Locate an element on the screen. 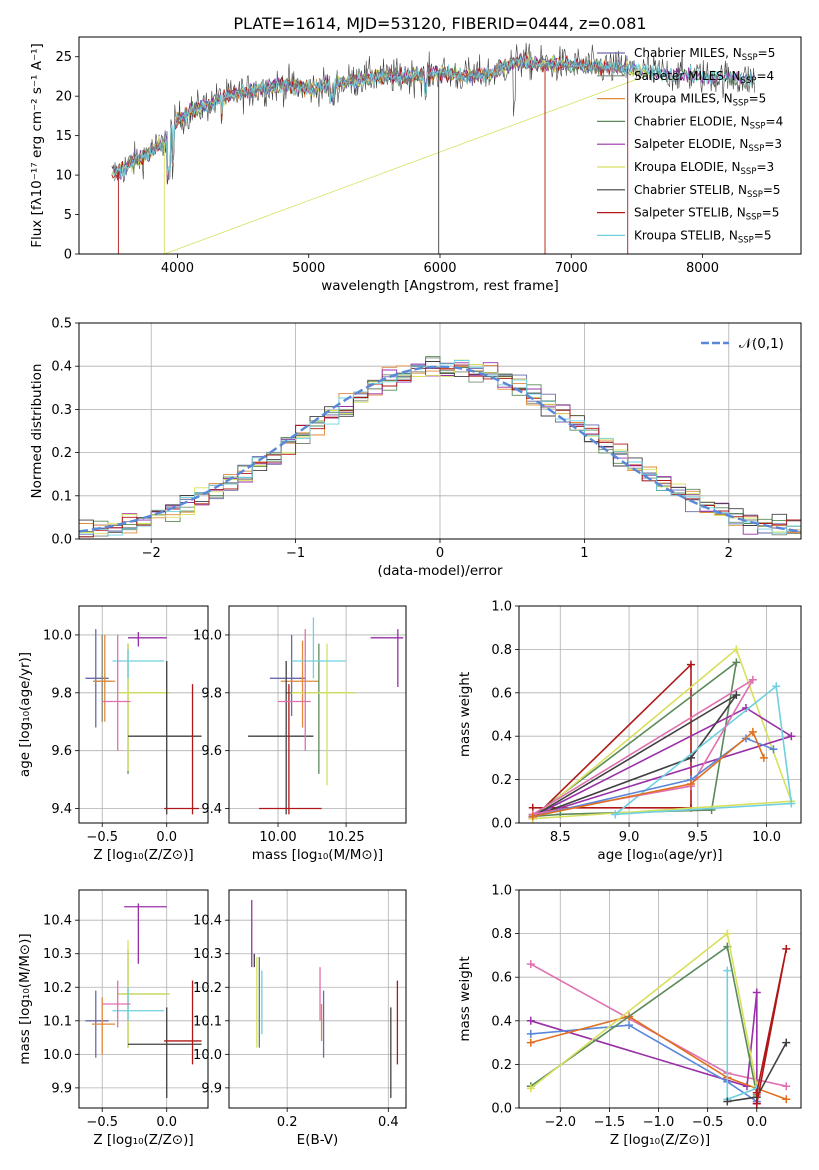  y-tick-label: 0.3 is located at coordinates (61, 410).